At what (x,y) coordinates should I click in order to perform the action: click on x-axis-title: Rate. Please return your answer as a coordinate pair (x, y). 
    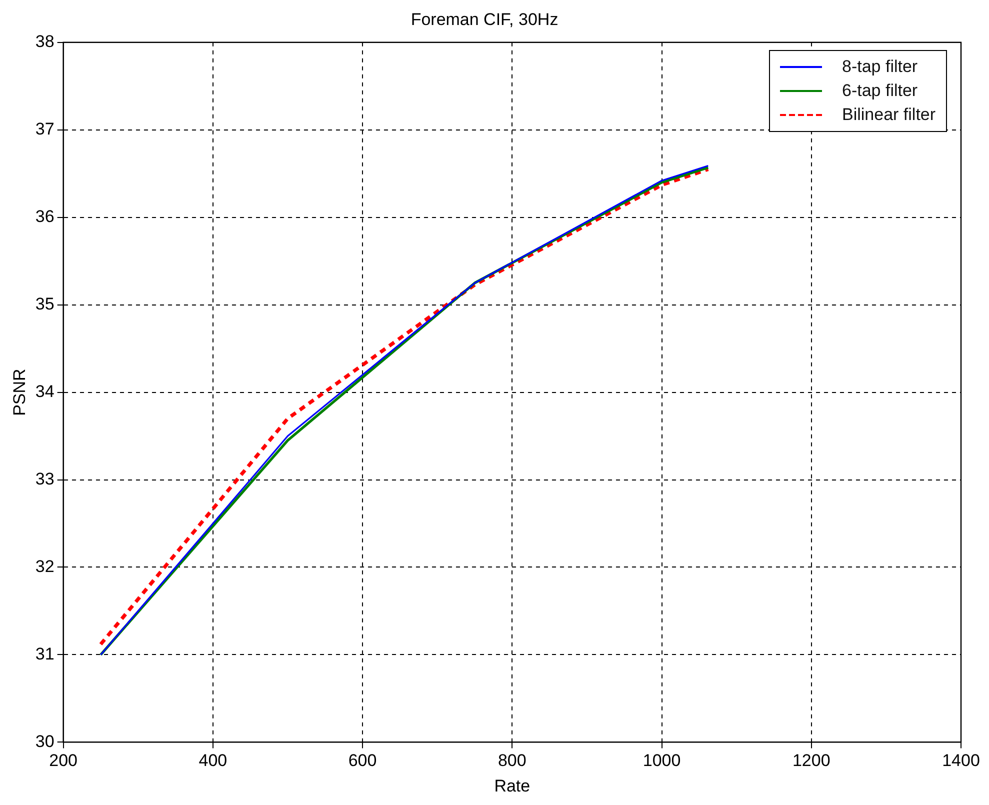
    Looking at the image, I should click on (512, 786).